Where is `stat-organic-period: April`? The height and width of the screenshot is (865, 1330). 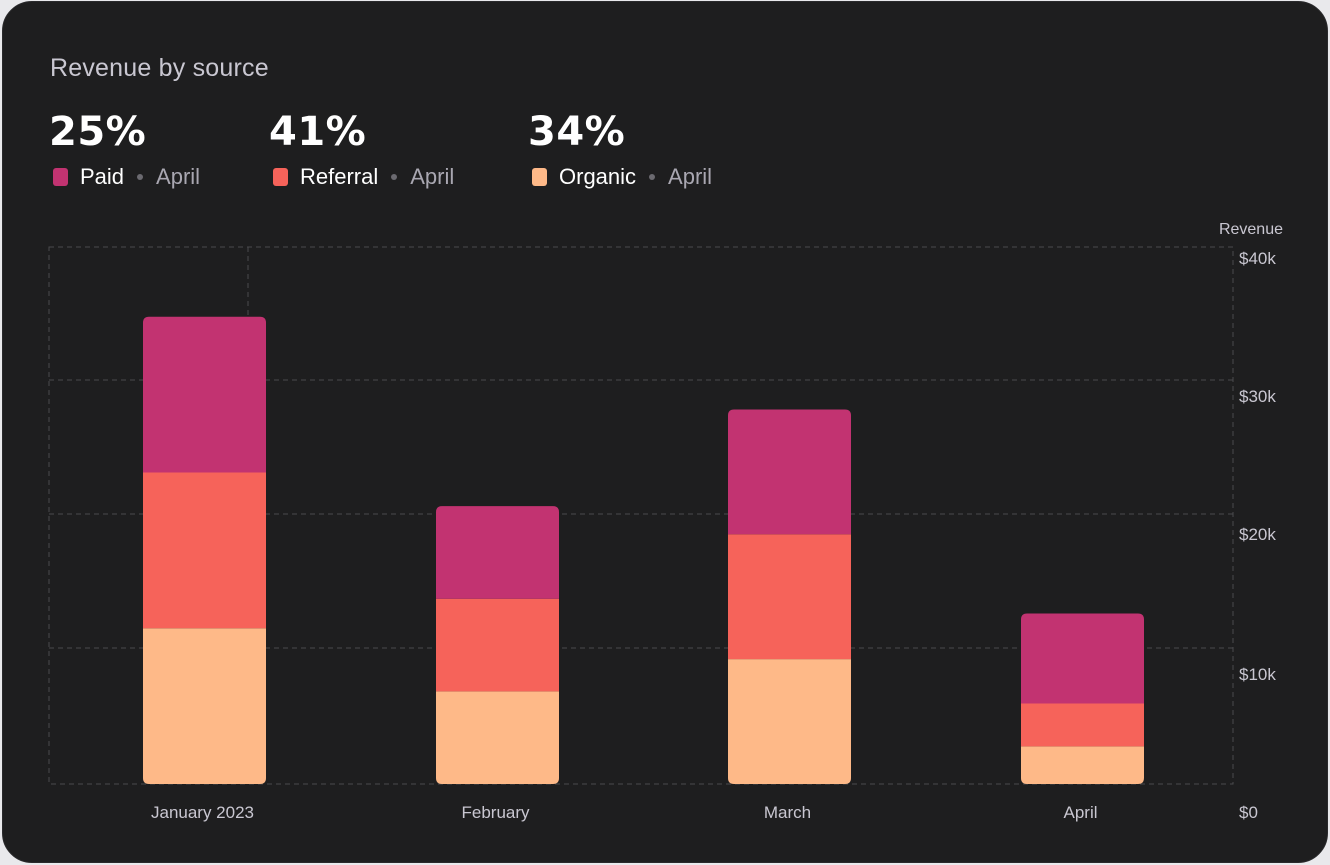
stat-organic-period: April is located at coordinates (690, 176).